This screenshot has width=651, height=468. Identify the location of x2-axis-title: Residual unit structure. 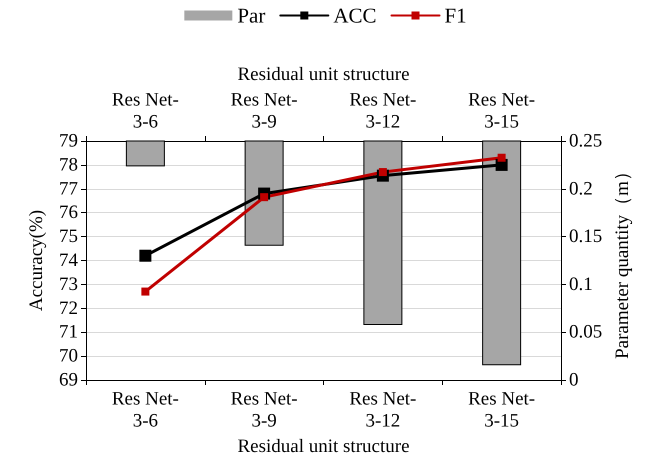
(323, 75).